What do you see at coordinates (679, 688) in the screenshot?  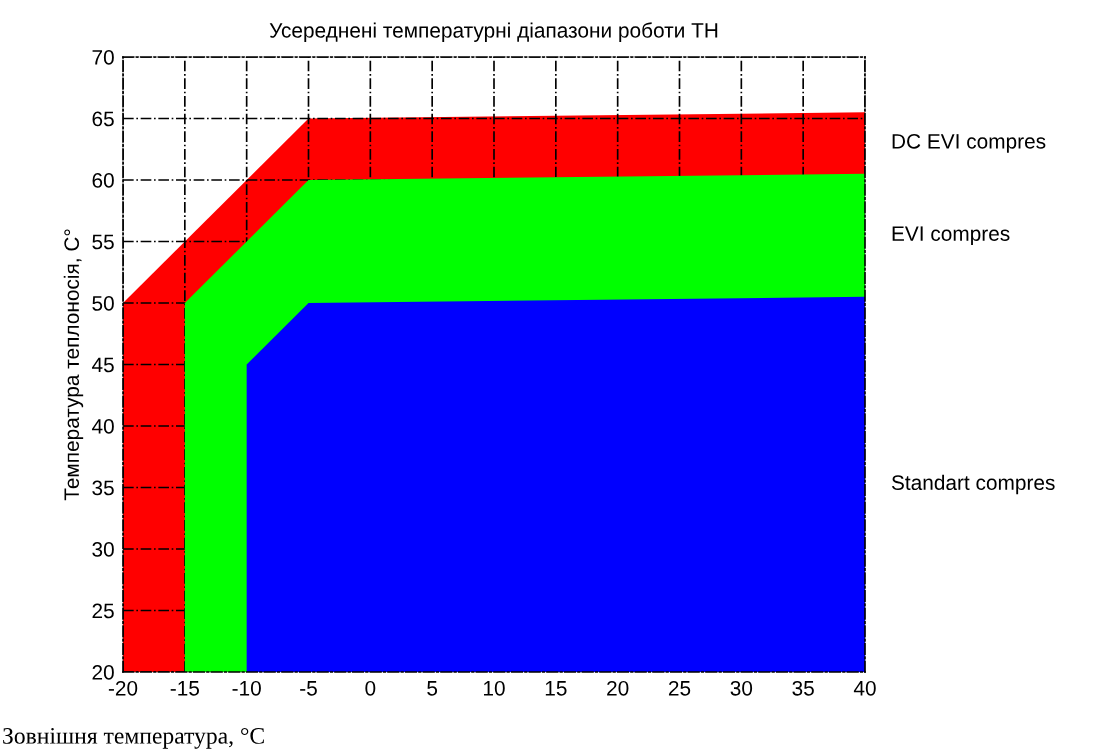 I see `x-tick-label: 25` at bounding box center [679, 688].